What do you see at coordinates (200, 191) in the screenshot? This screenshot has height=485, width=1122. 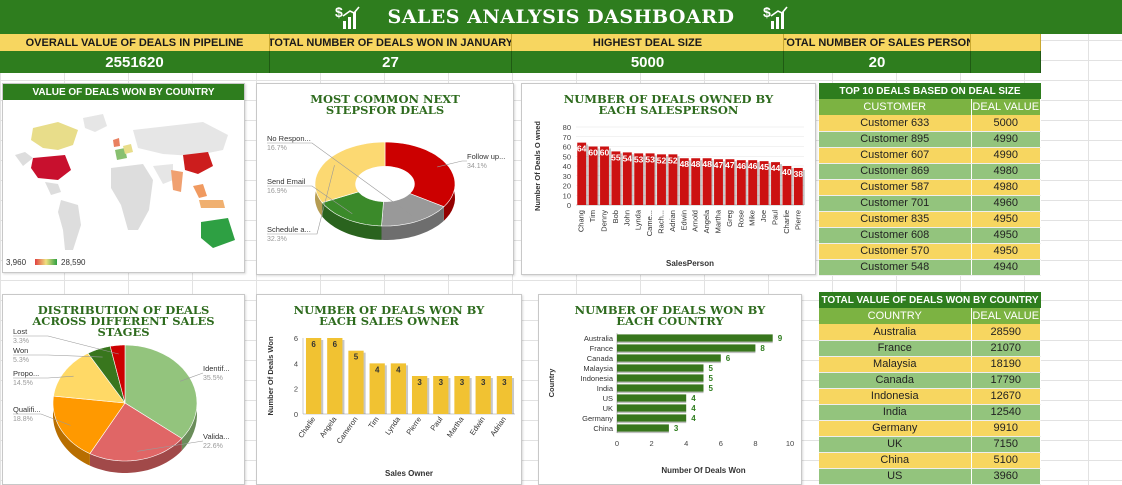 I see `map-malaysia` at bounding box center [200, 191].